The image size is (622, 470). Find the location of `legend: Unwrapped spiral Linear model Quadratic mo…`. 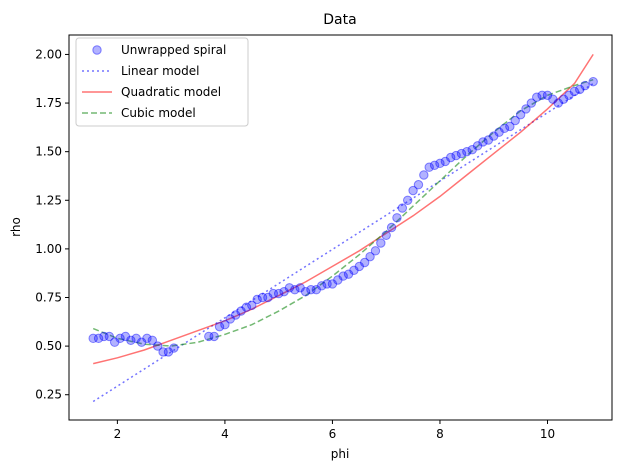

legend: Unwrapped spiral Linear model Quadratic mo… is located at coordinates (162, 82).